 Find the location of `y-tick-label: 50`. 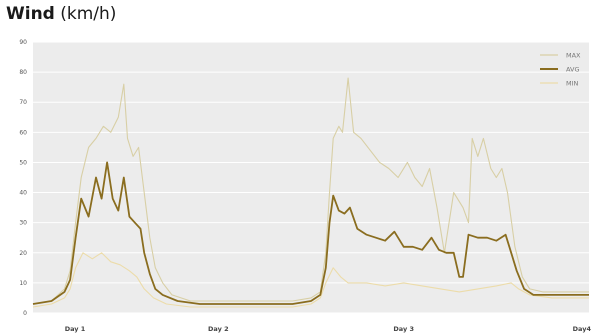

y-tick-label: 50 is located at coordinates (23, 162).